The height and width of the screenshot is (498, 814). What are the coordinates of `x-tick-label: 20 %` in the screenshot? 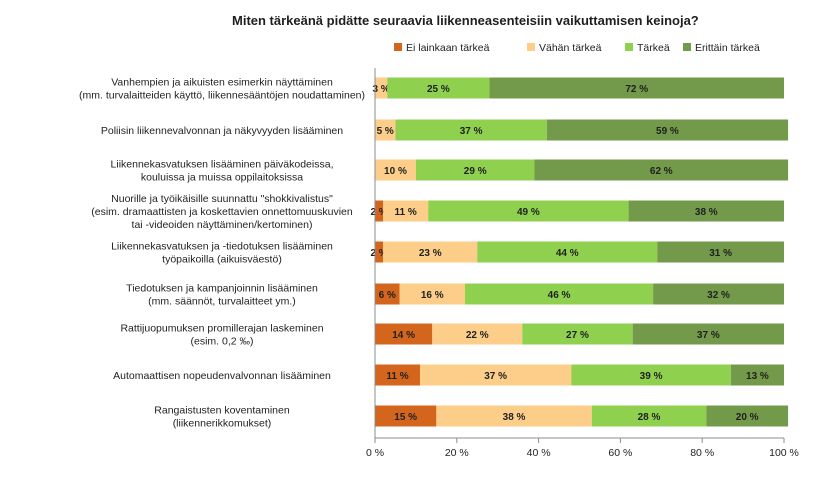 It's located at (457, 453).